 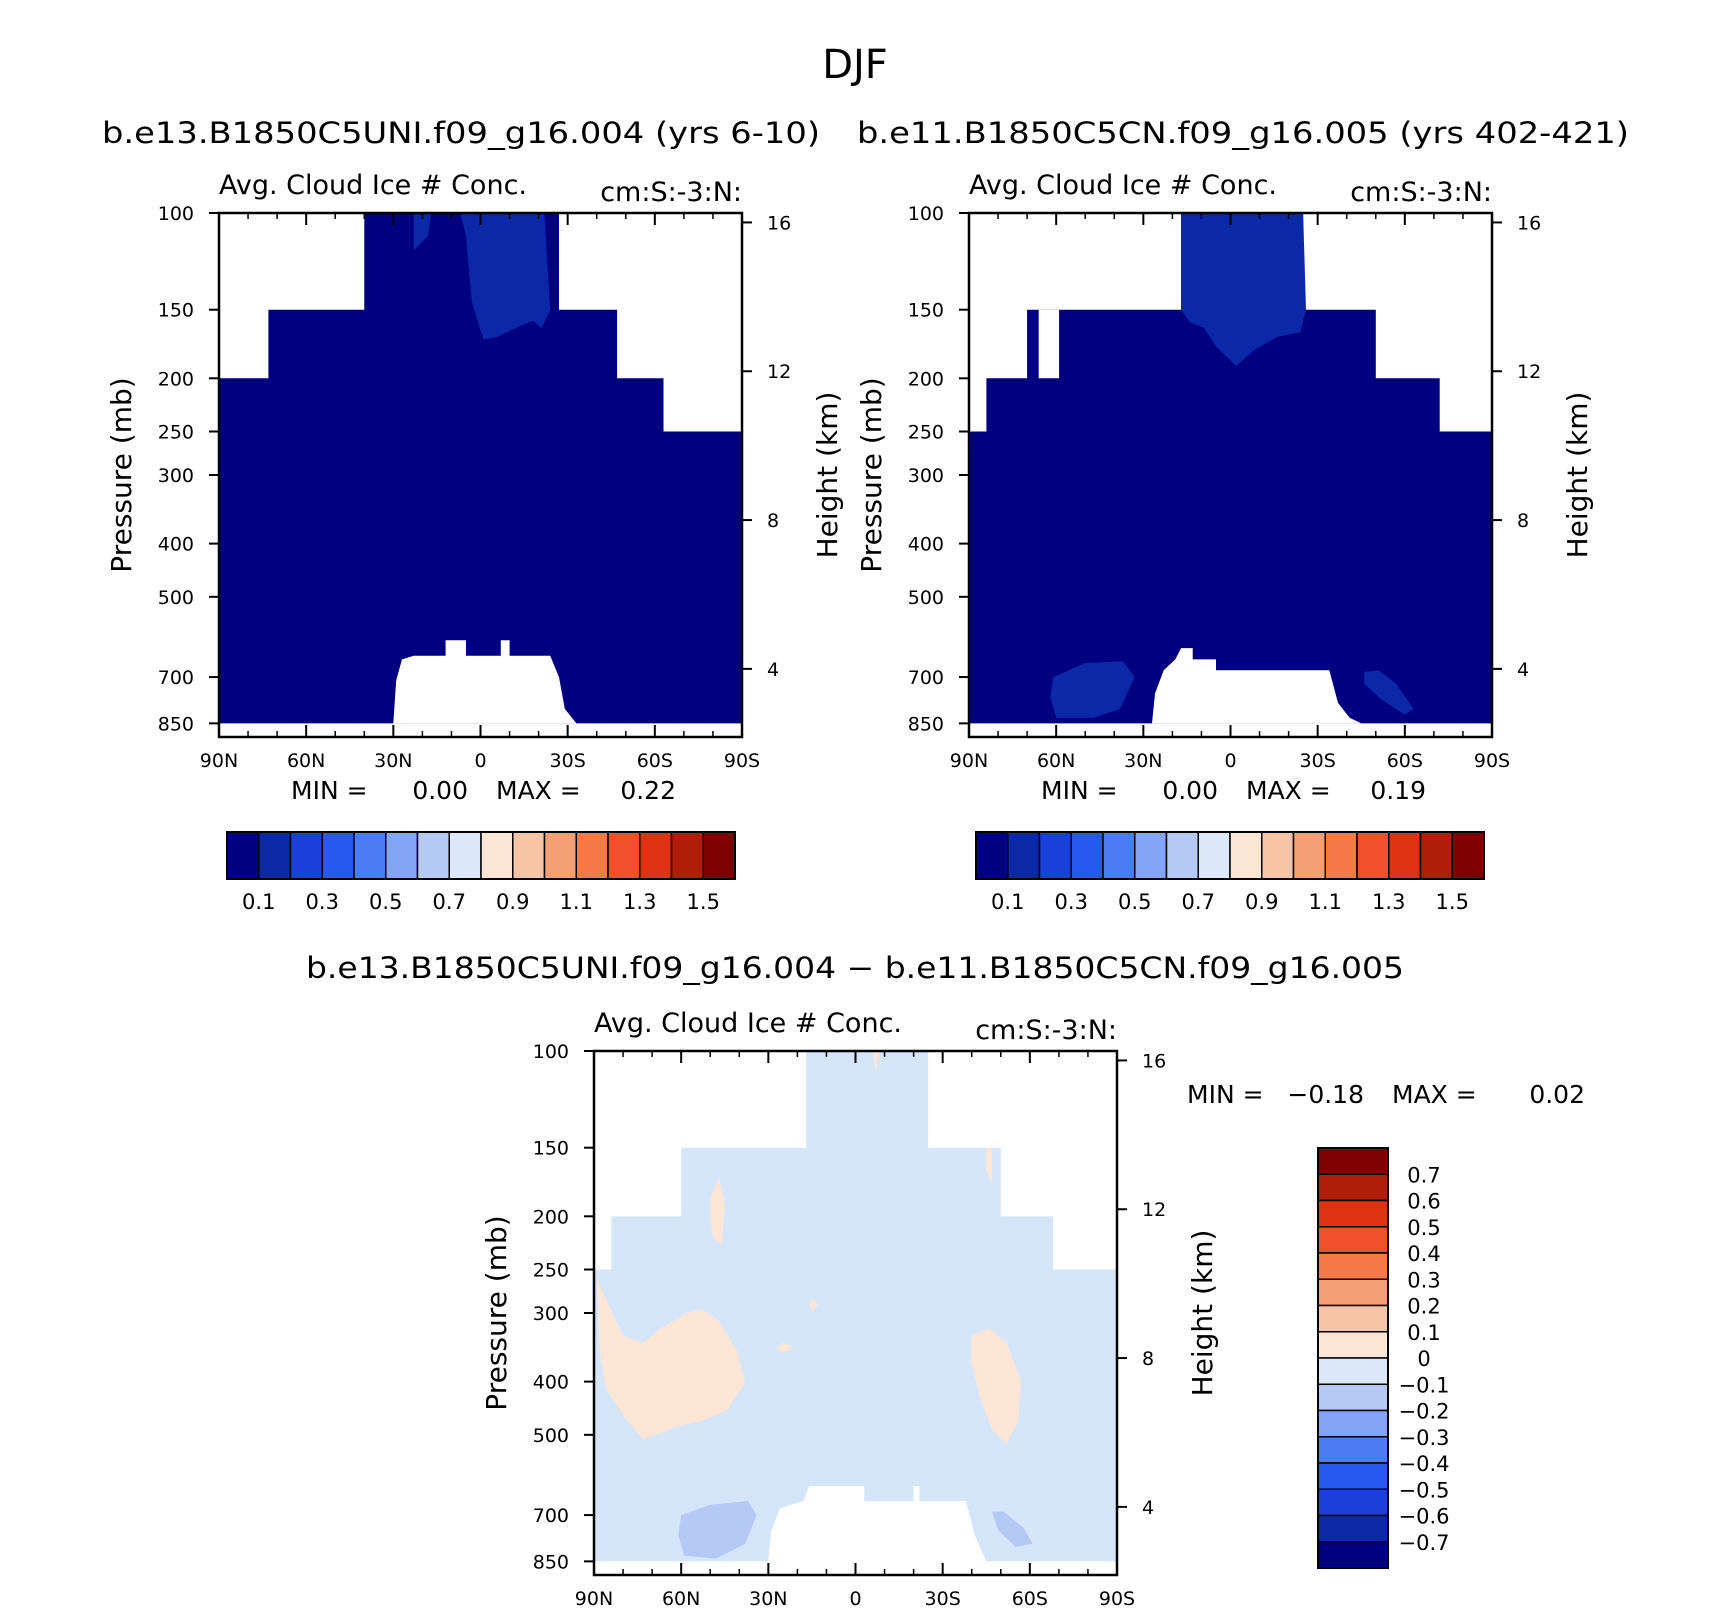 What do you see at coordinates (827, 475) in the screenshot?
I see `y-right-axis-label: Height (km)` at bounding box center [827, 475].